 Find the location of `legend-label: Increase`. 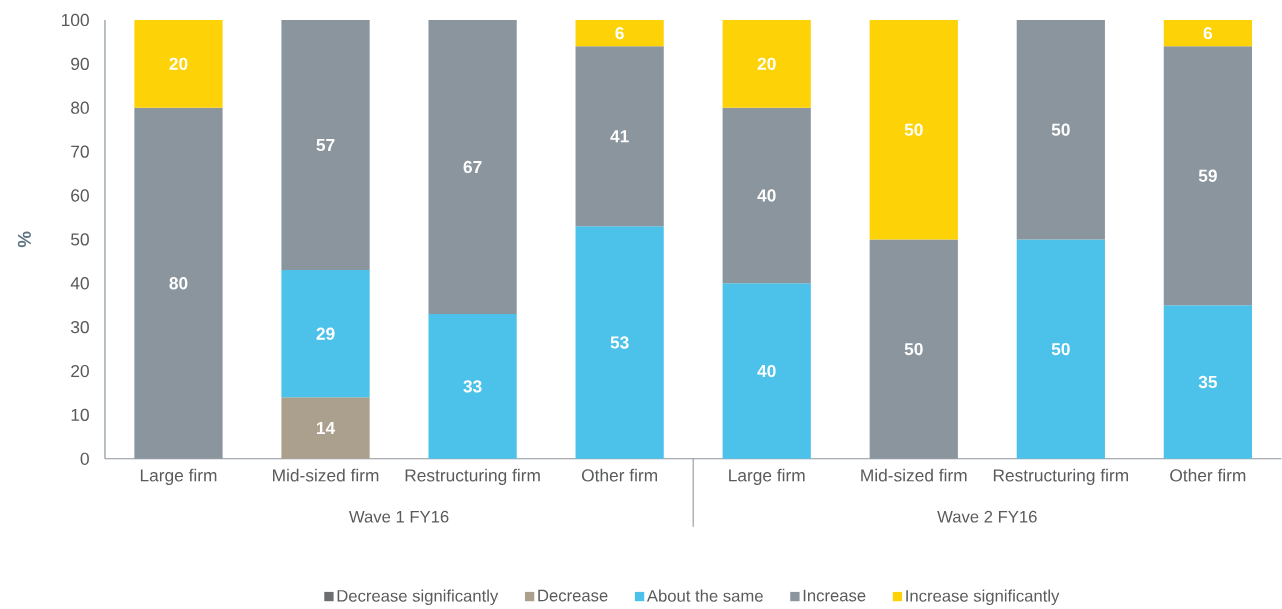

legend-label: Increase is located at coordinates (834, 595).